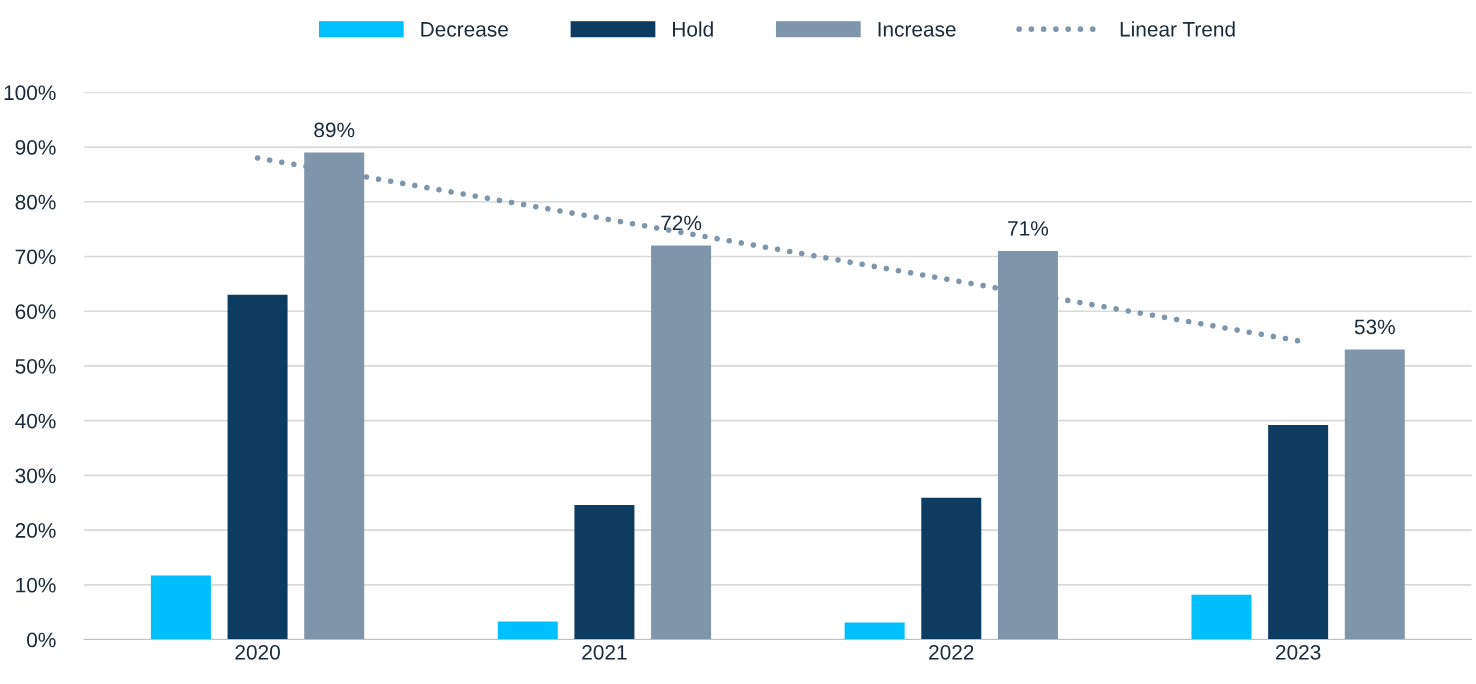 The width and height of the screenshot is (1476, 684). What do you see at coordinates (334, 130) in the screenshot?
I see `data-label: 89%` at bounding box center [334, 130].